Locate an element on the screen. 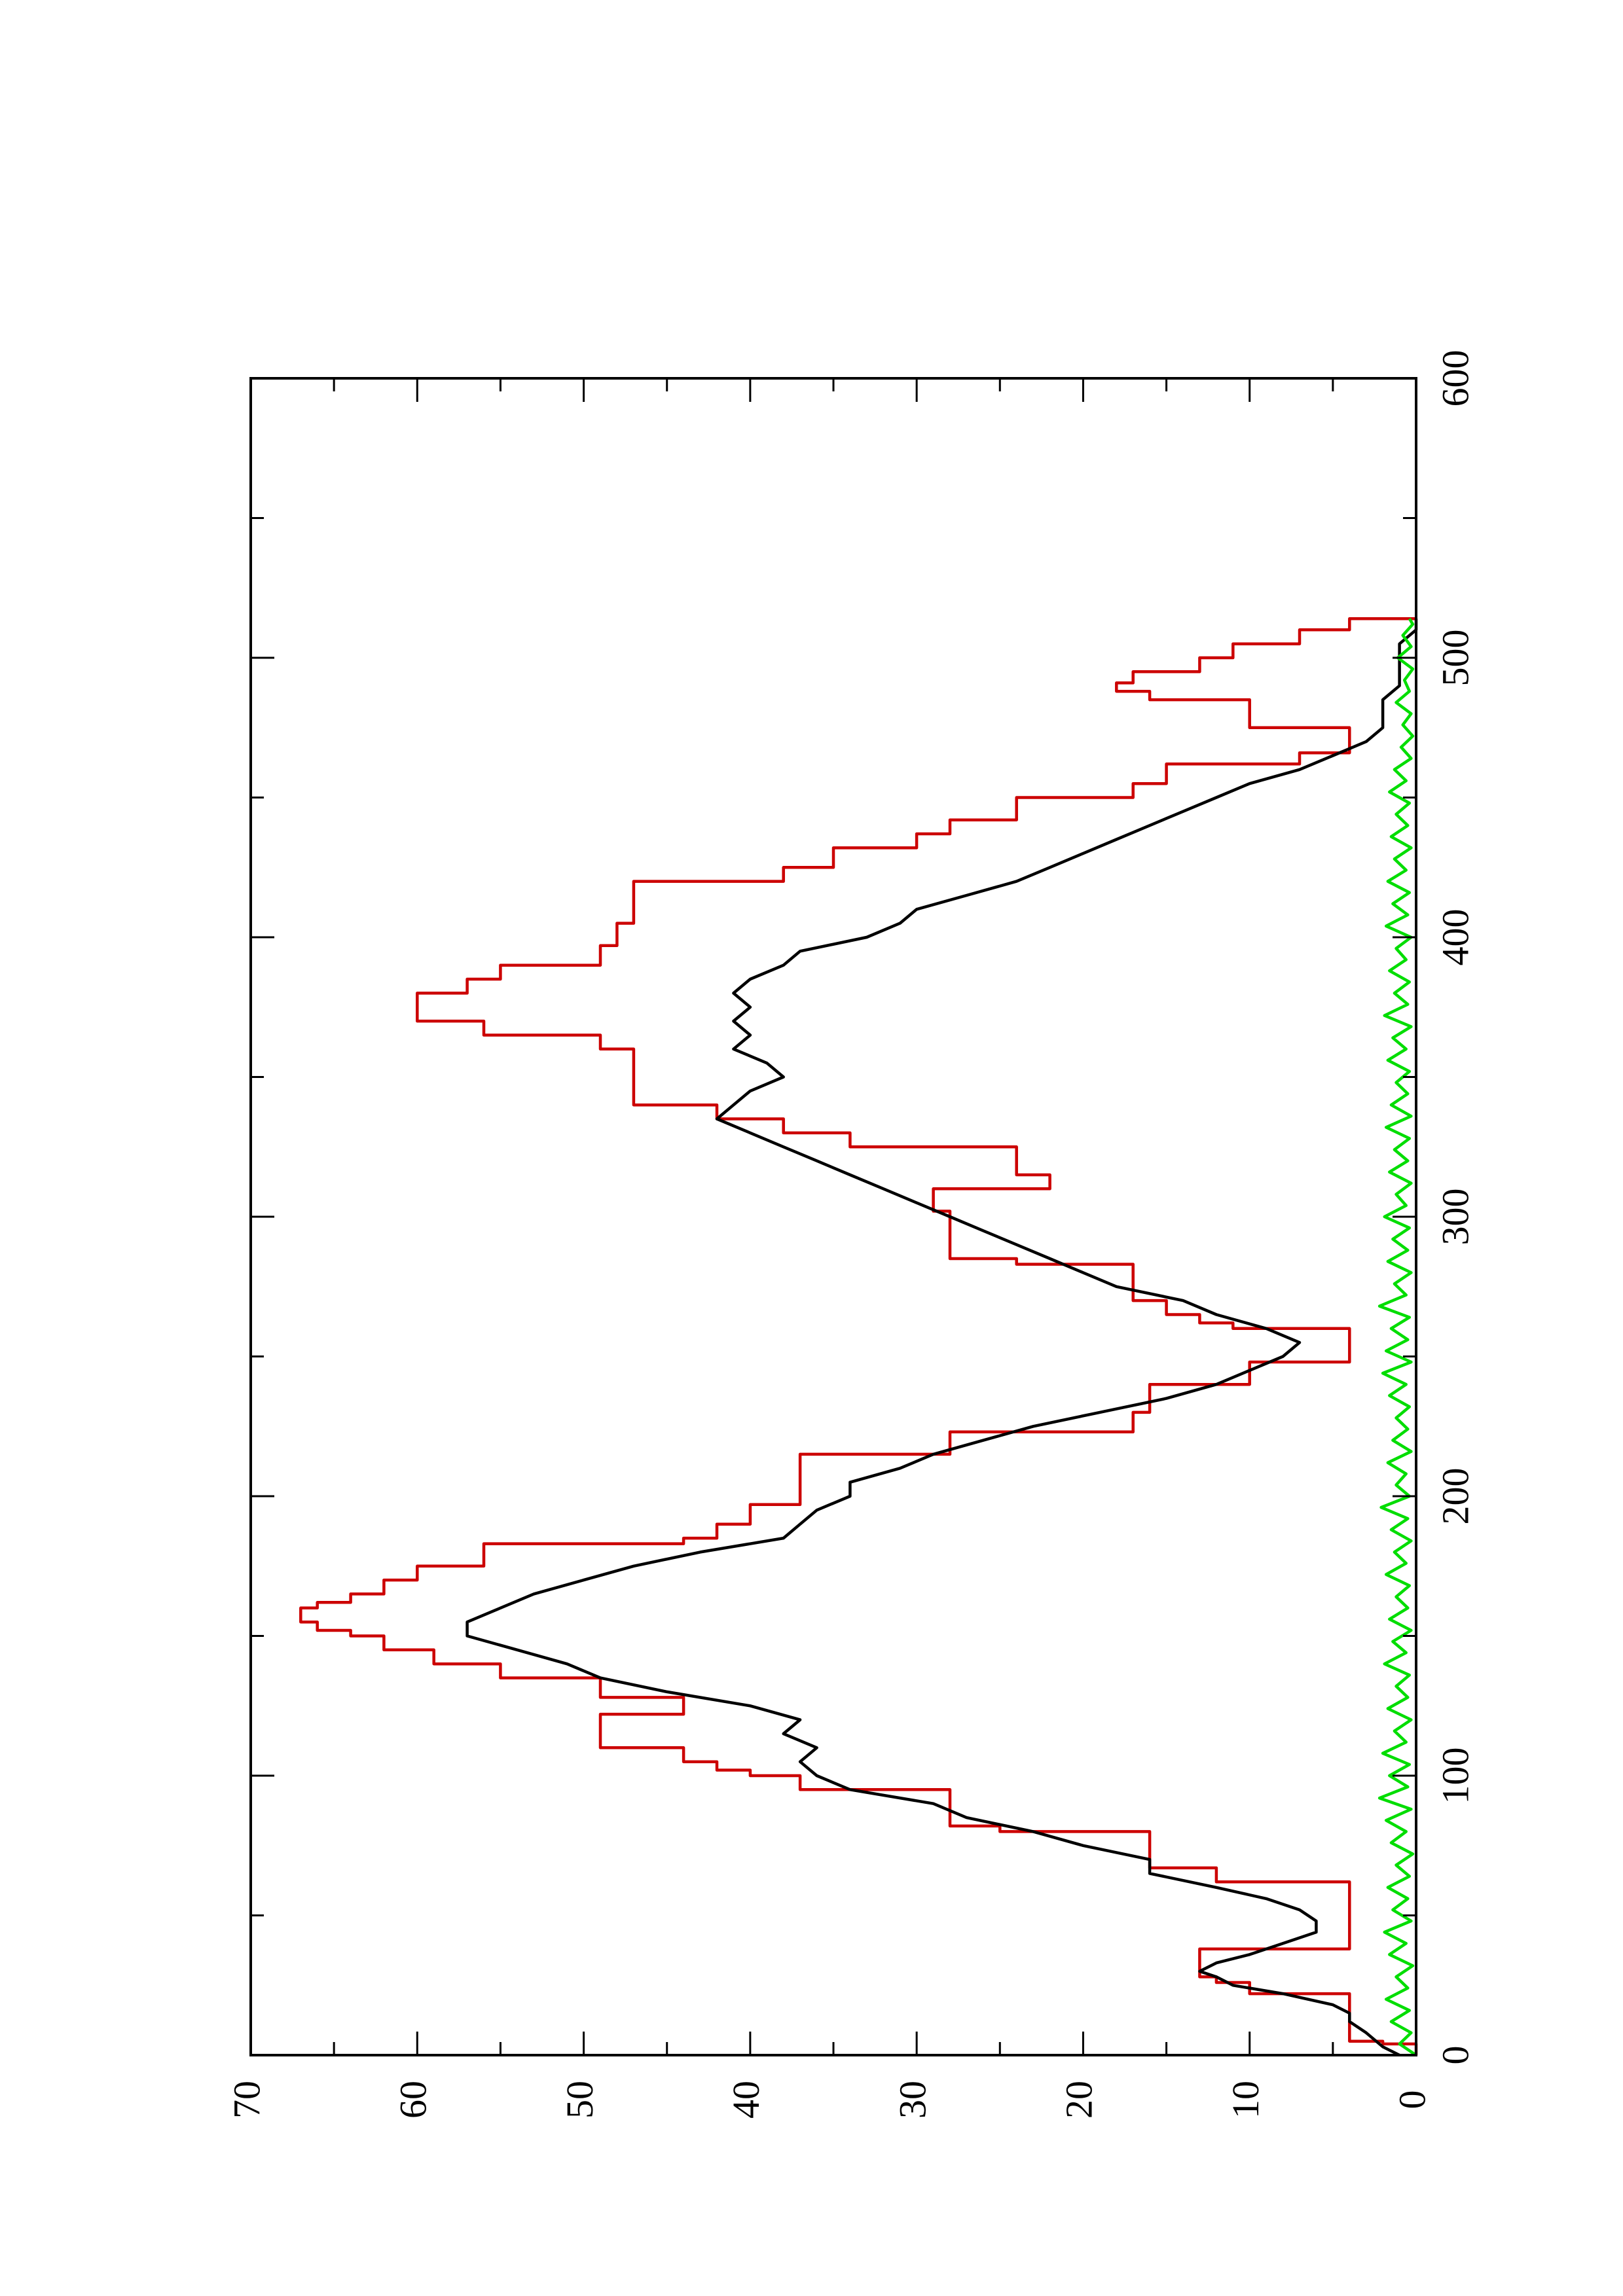 This screenshot has height=2296, width=1623. x-tick-label: 600 is located at coordinates (1455, 378).